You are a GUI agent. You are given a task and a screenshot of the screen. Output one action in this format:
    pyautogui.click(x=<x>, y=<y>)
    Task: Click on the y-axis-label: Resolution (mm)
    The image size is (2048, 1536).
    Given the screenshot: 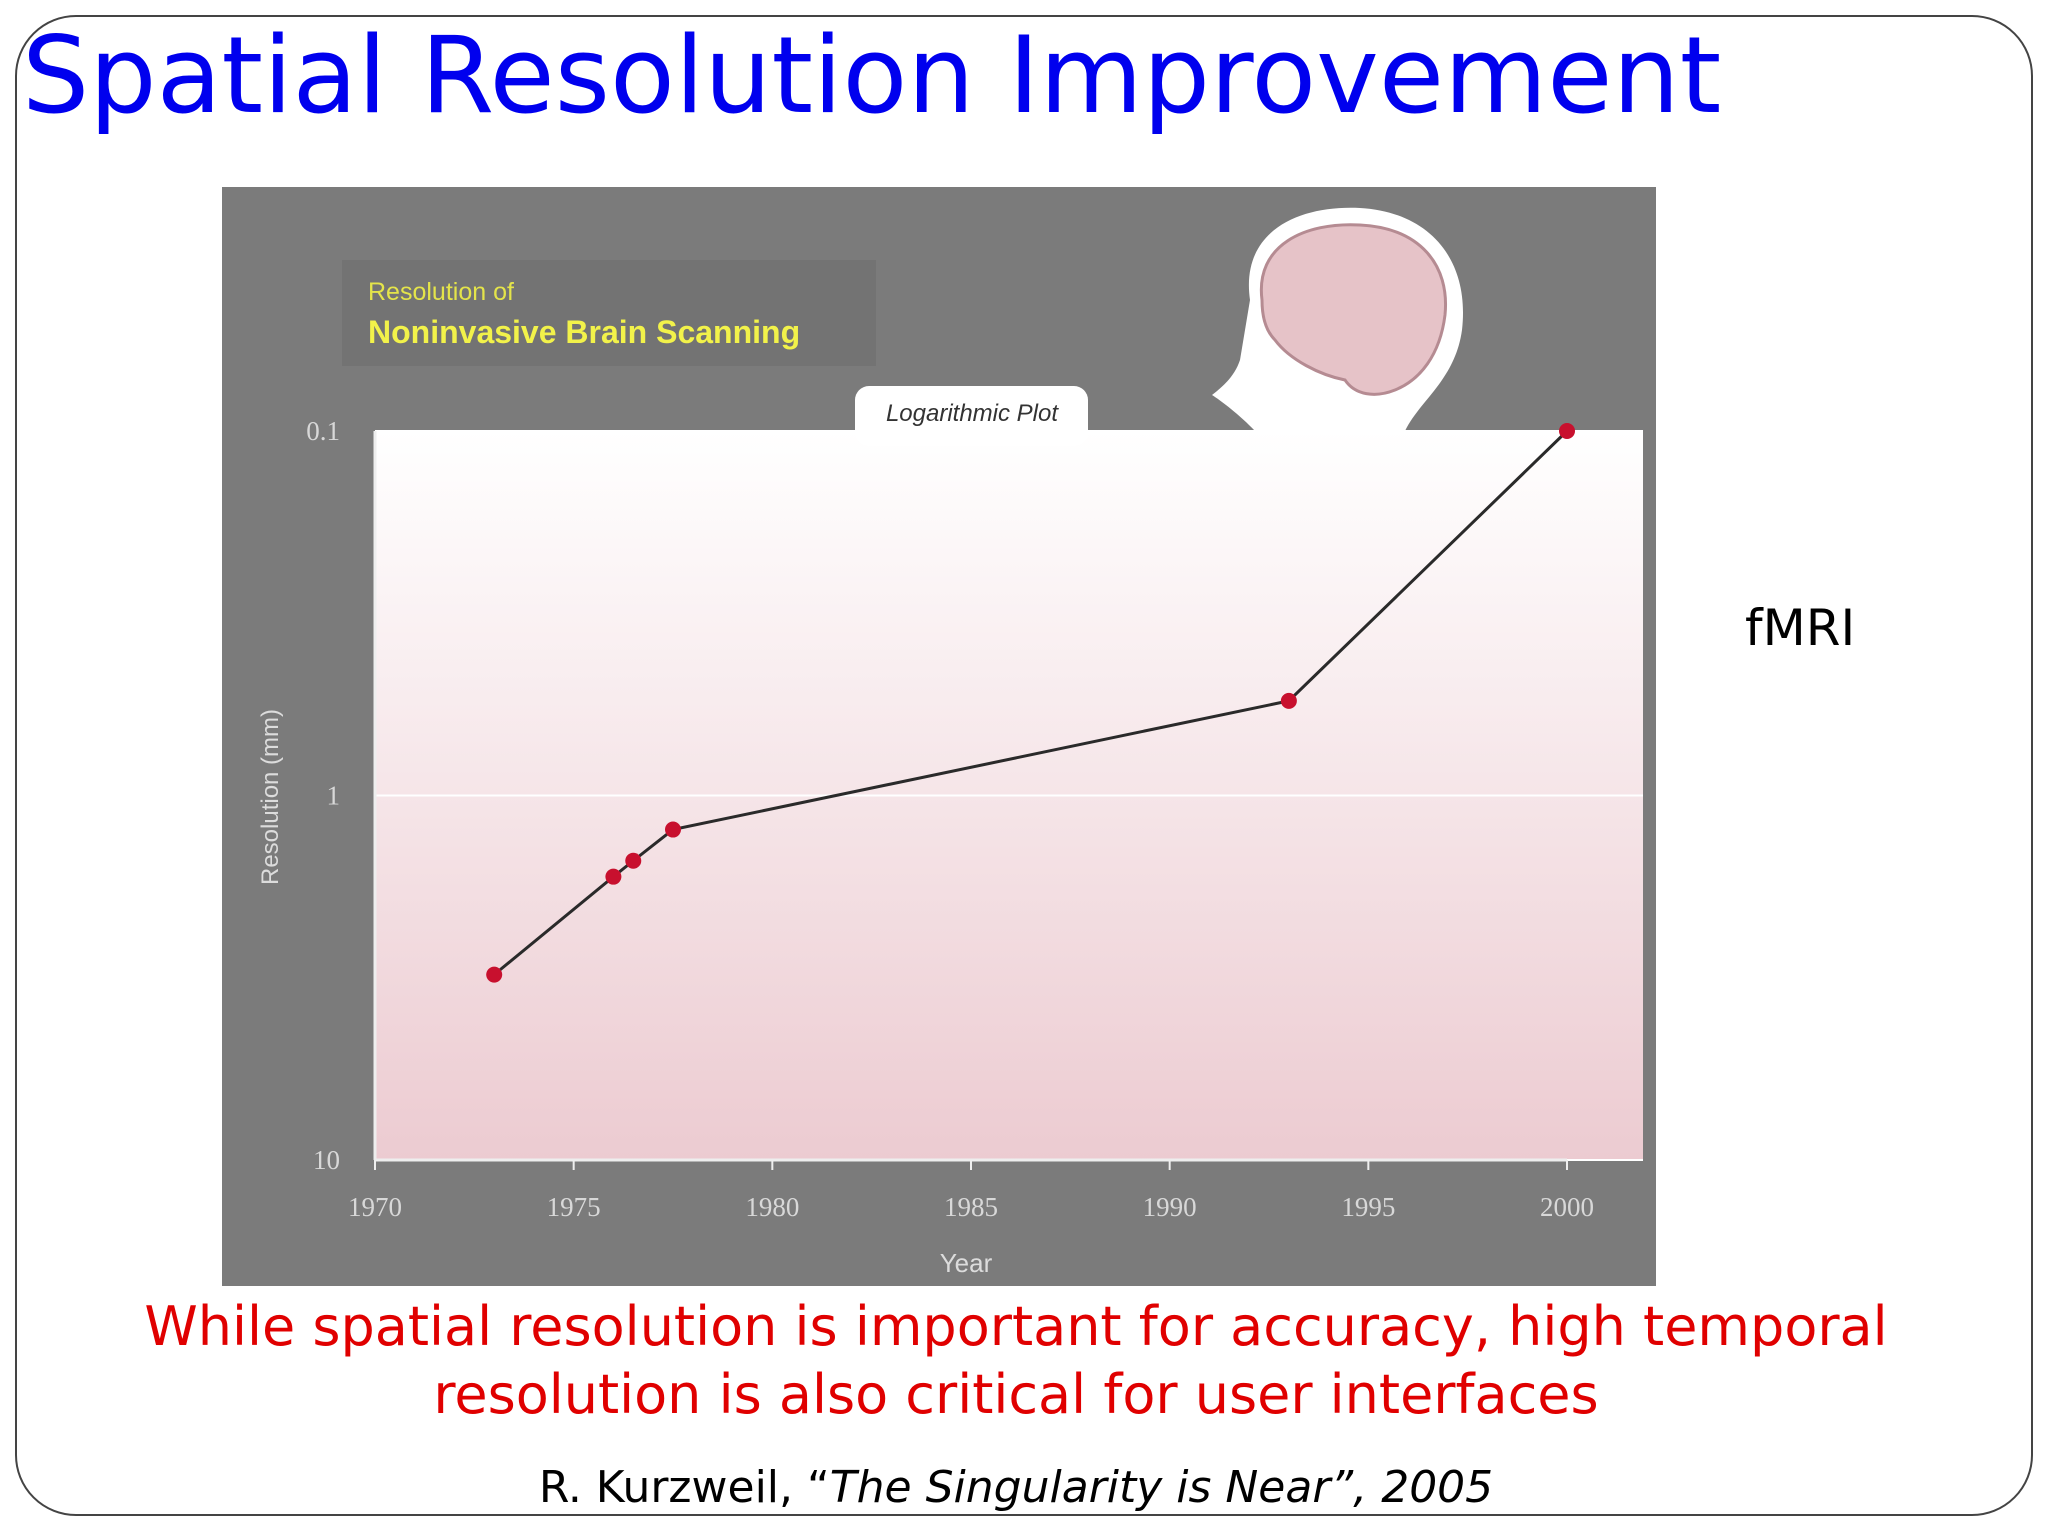 What is the action you would take?
    pyautogui.click(x=270, y=797)
    